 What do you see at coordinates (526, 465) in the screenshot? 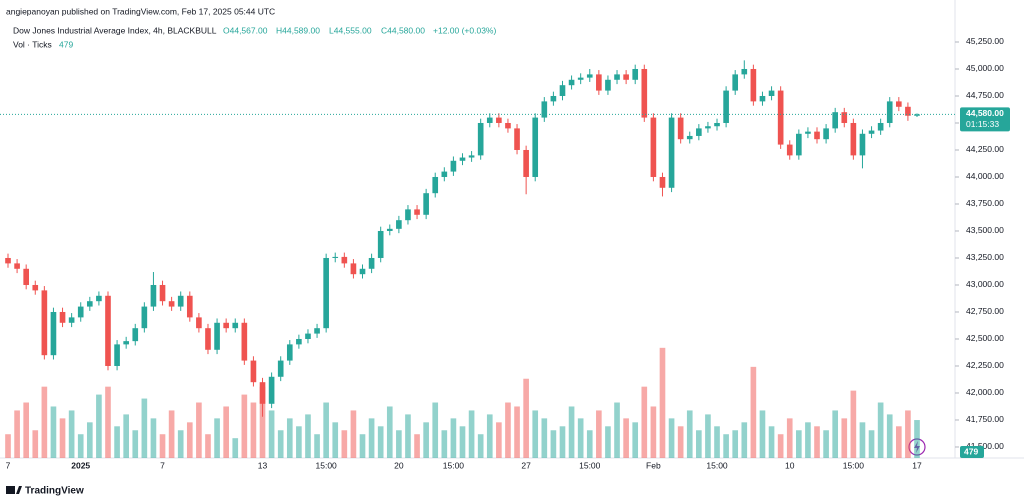
I see `x-tick-label: 27` at bounding box center [526, 465].